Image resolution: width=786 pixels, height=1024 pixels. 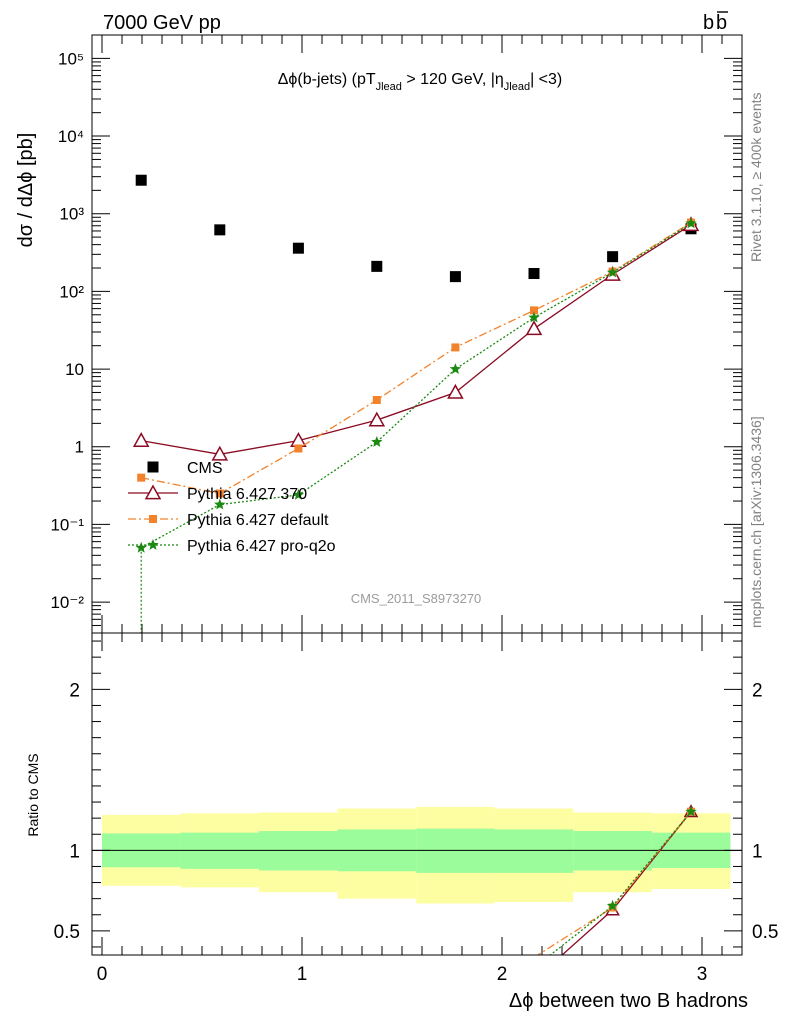 I want to click on ratio-series-group, so click(x=617, y=879).